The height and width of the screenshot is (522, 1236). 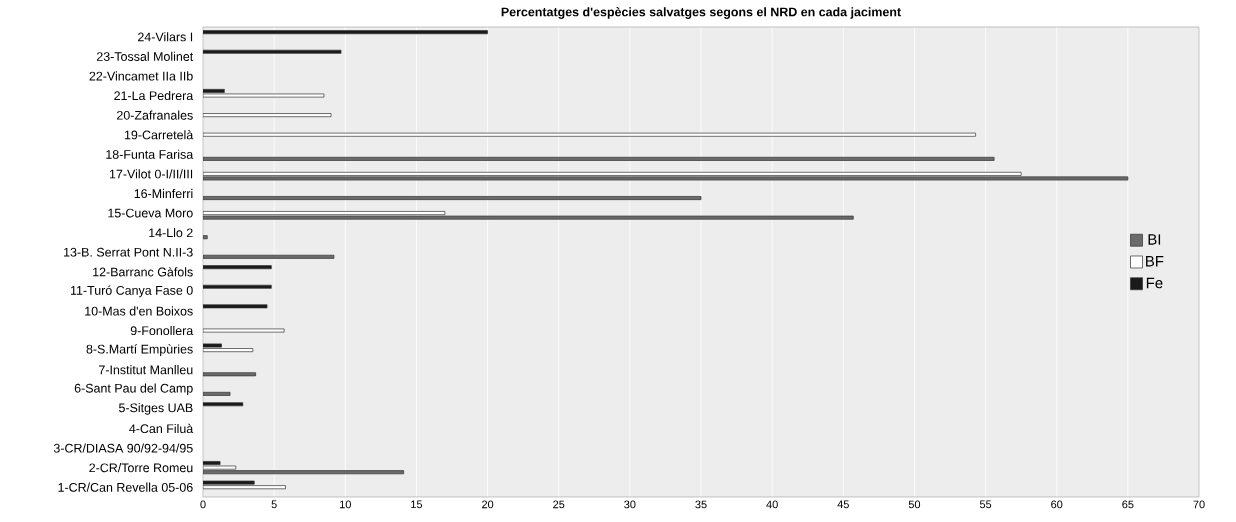 What do you see at coordinates (488, 504) in the screenshot?
I see `x-tick-label: 20` at bounding box center [488, 504].